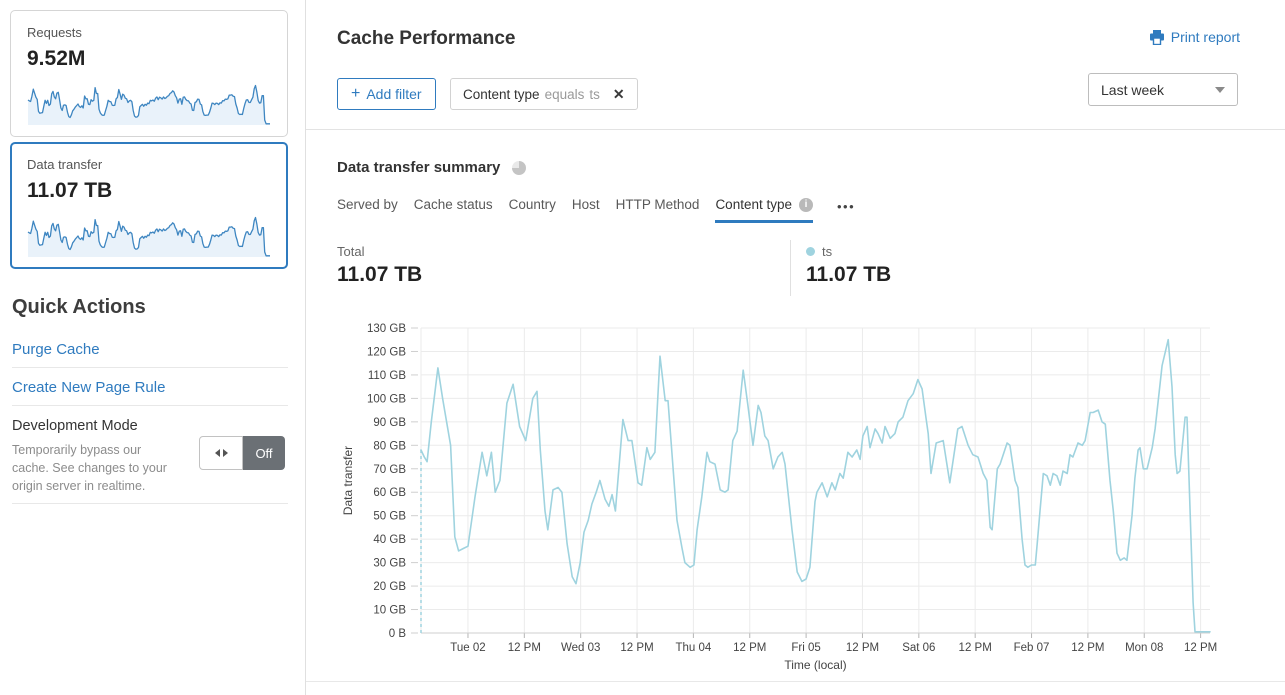 The height and width of the screenshot is (695, 1285). What do you see at coordinates (918, 648) in the screenshot?
I see `x-tick-label: Sat 06` at bounding box center [918, 648].